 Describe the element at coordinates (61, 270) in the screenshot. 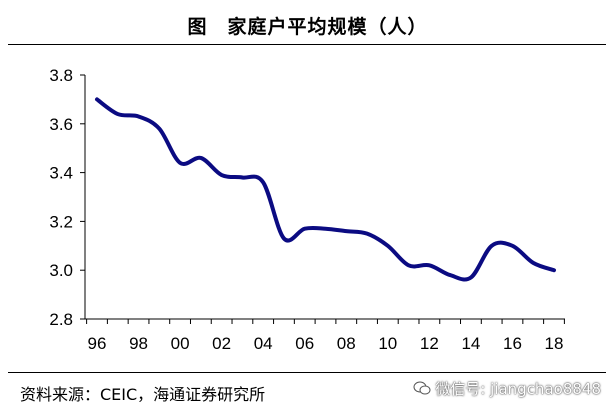

I see `y-tick-label: 3.0` at that location.